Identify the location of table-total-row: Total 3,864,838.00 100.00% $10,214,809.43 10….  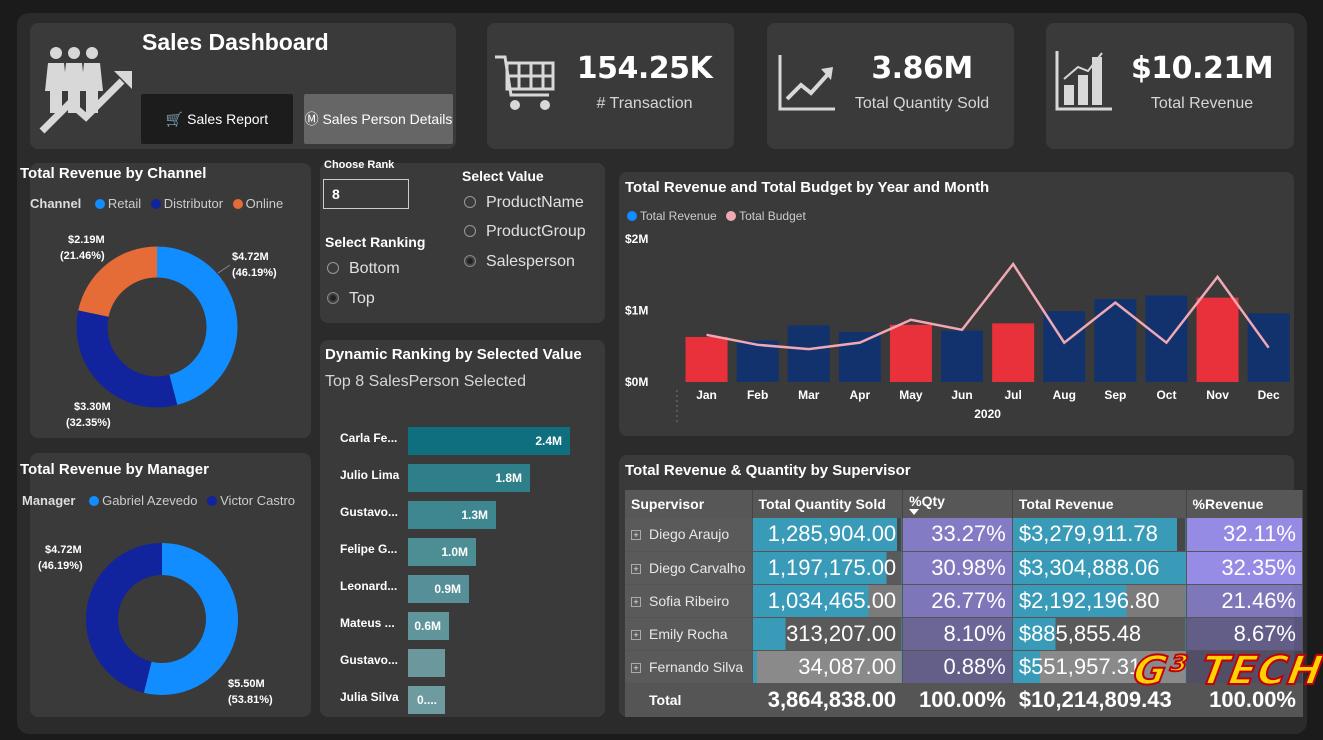
(964, 700).